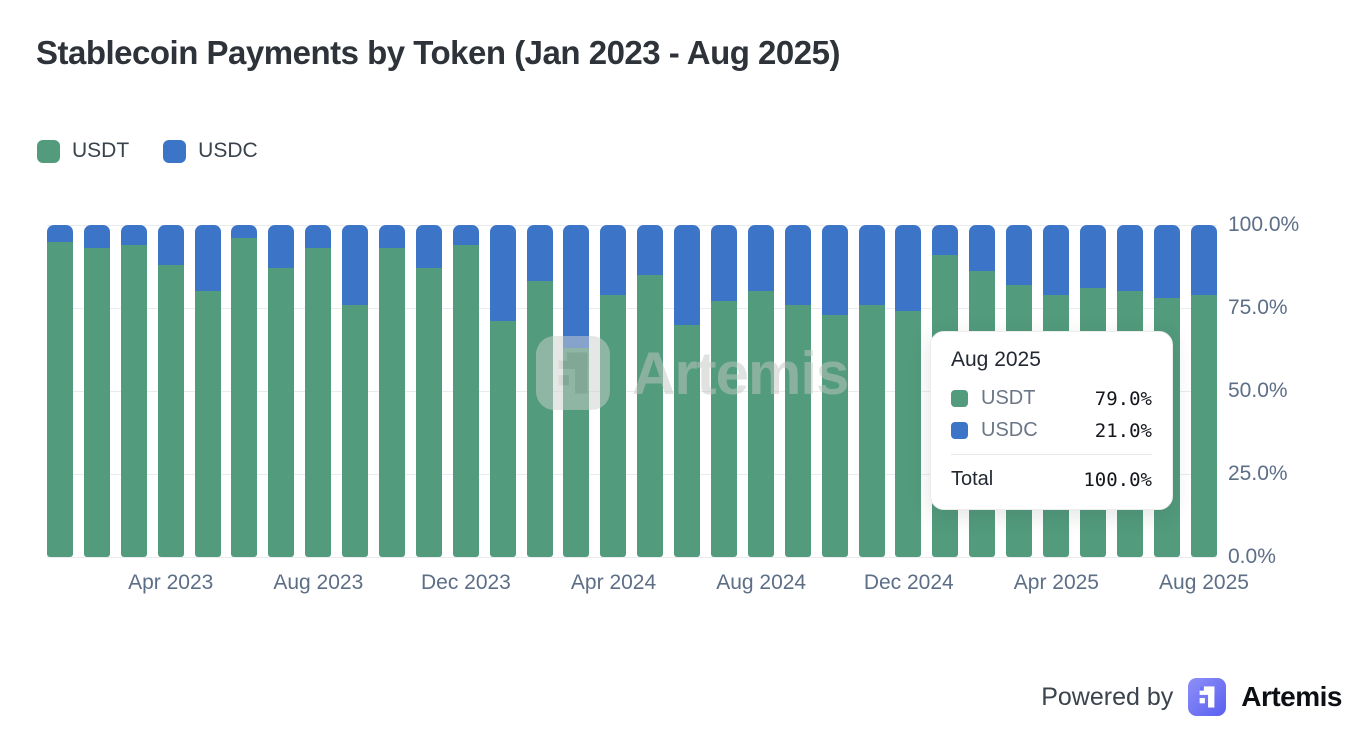  What do you see at coordinates (959, 398) in the screenshot?
I see `usdt-swatch-icon` at bounding box center [959, 398].